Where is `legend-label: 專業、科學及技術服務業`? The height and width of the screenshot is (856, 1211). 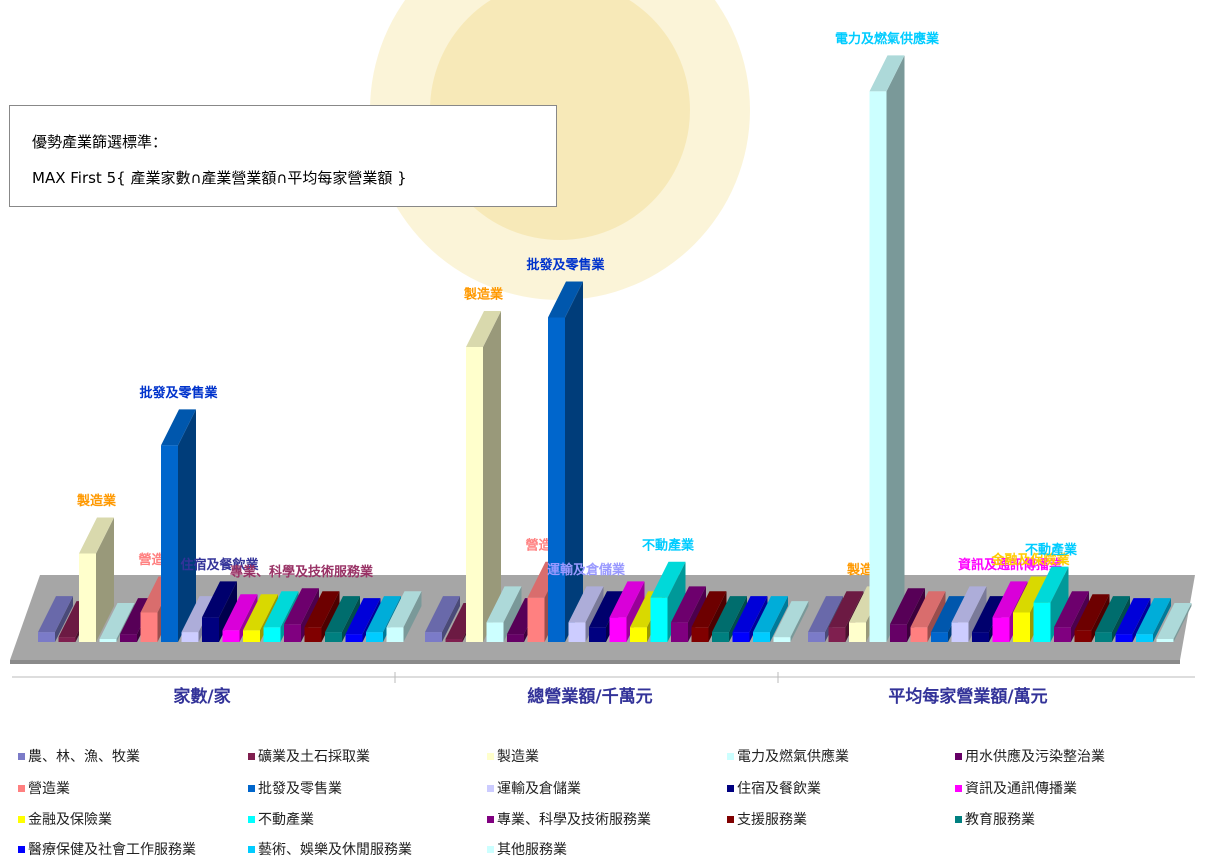
legend-label: 專業、科學及技術服務業 is located at coordinates (574, 820).